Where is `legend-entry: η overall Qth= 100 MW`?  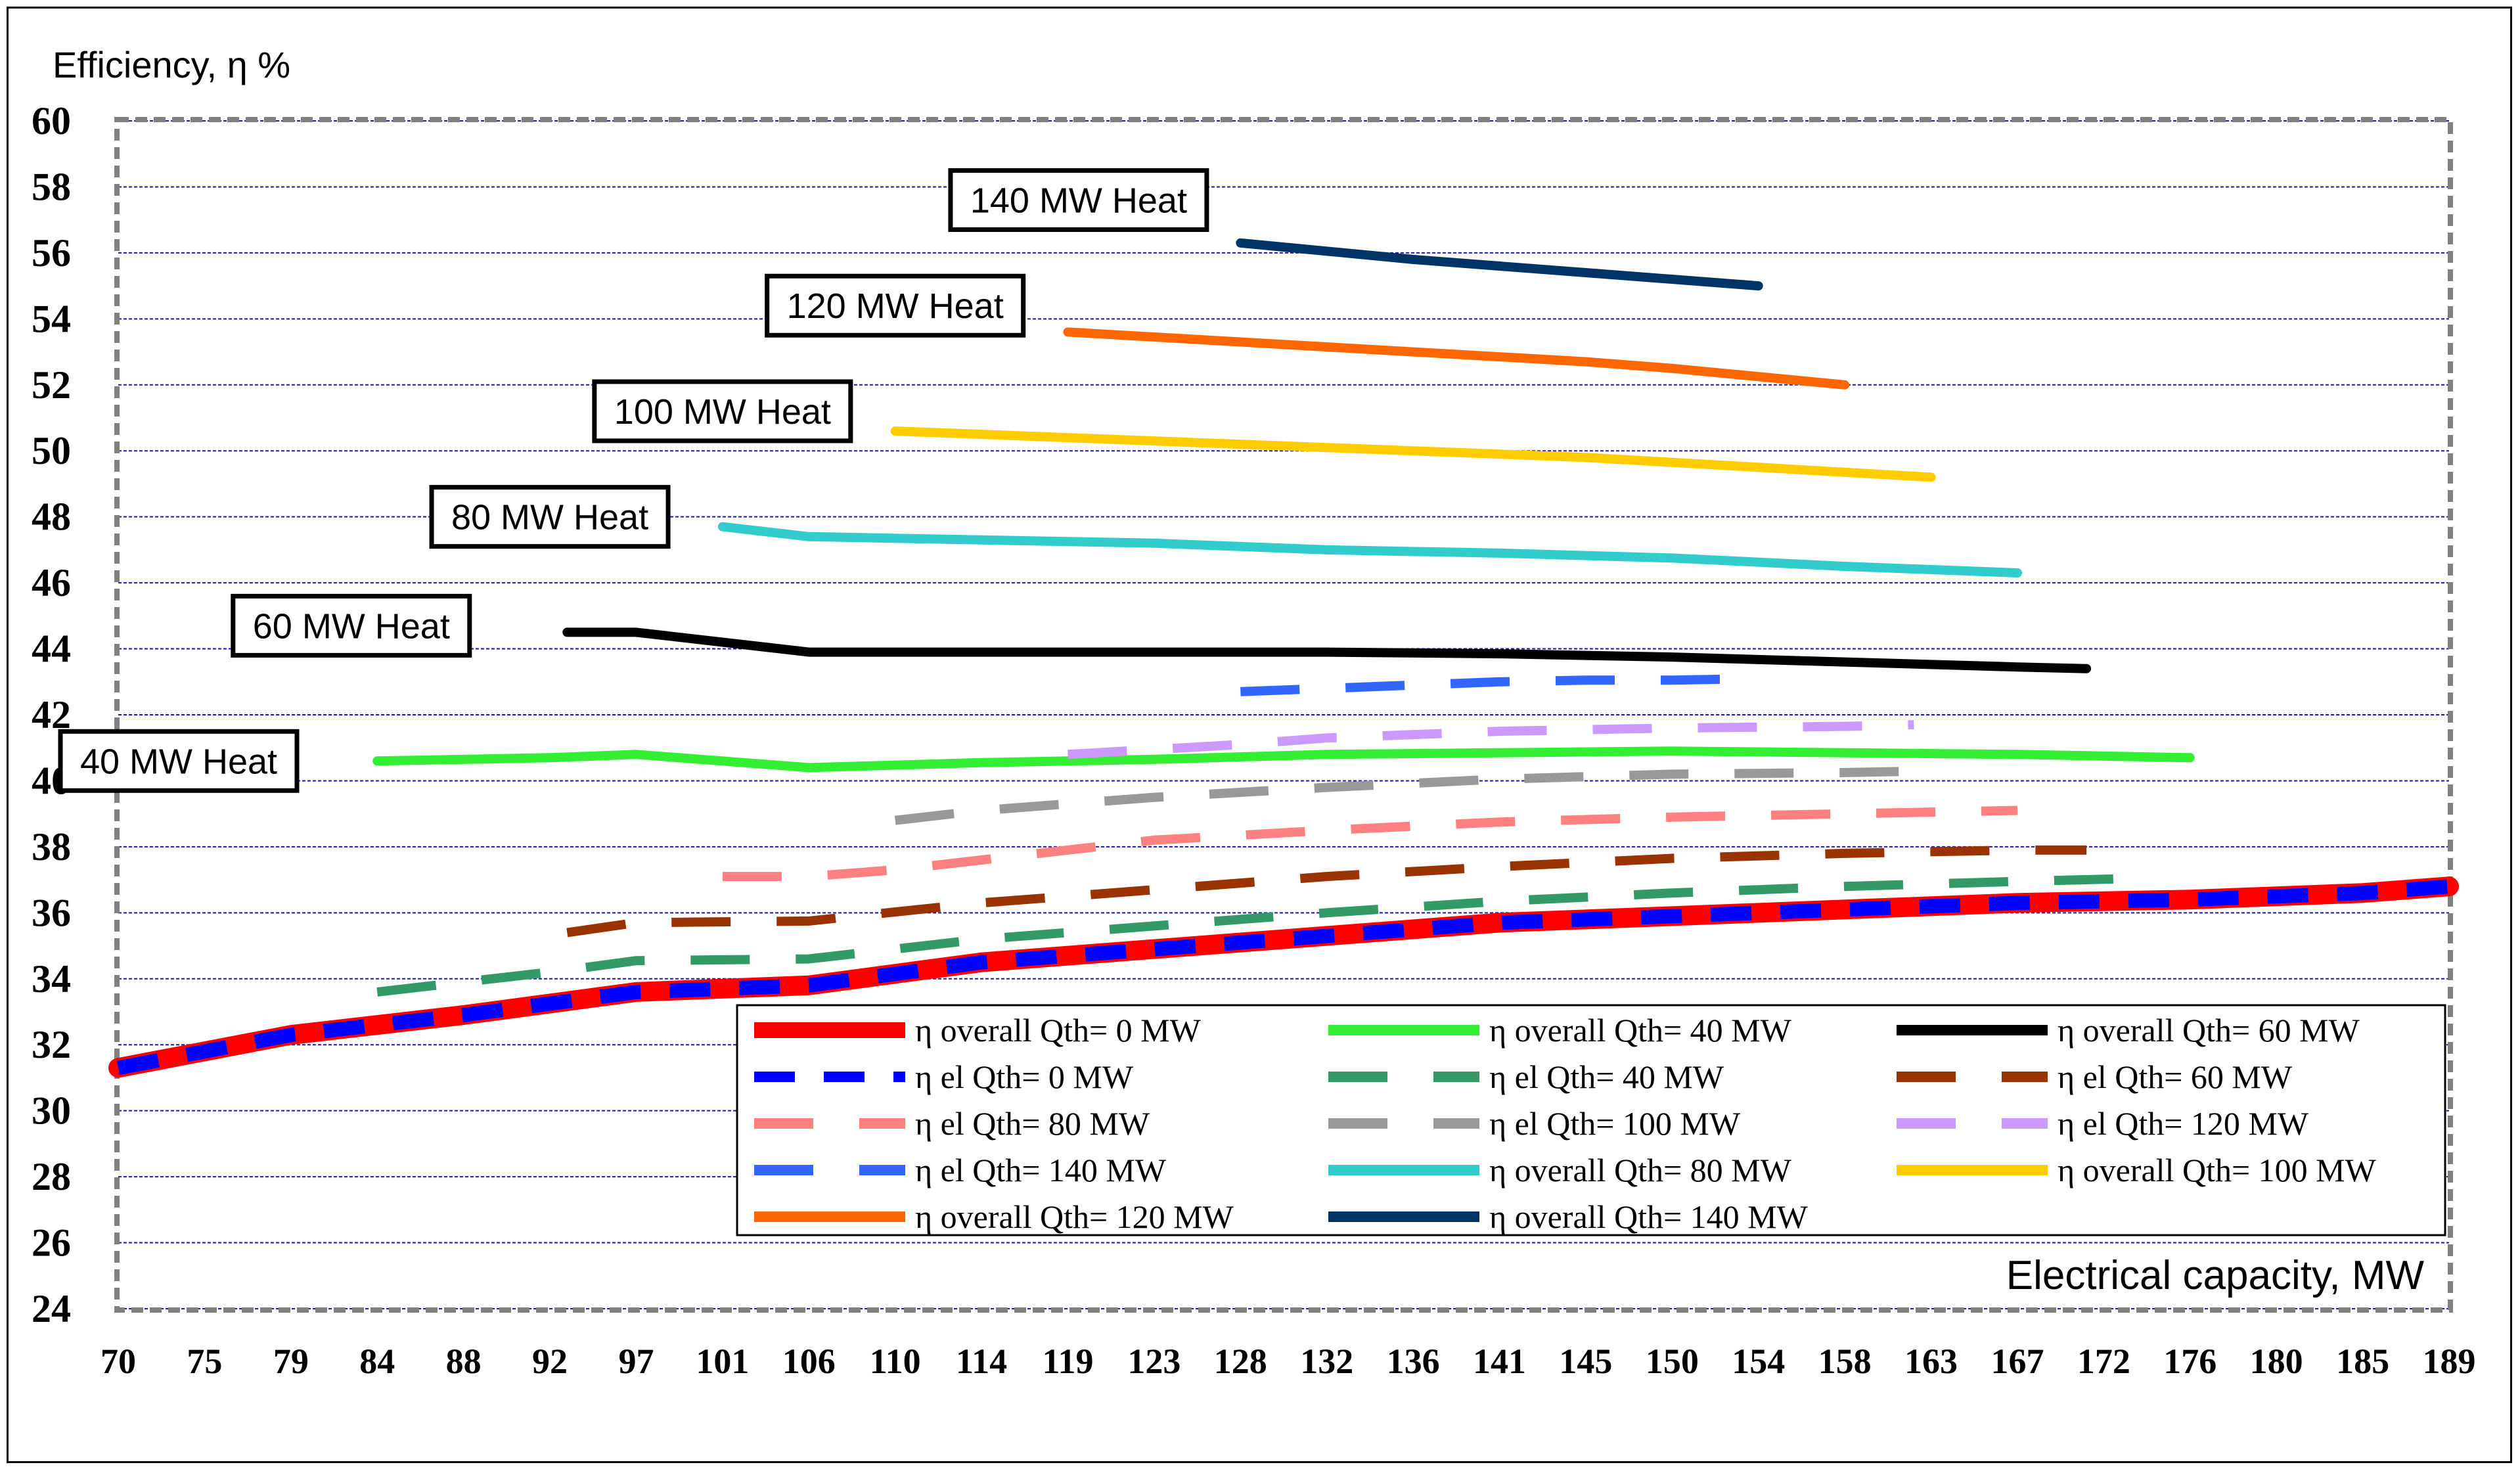 legend-entry: η overall Qth= 100 MW is located at coordinates (2137, 1170).